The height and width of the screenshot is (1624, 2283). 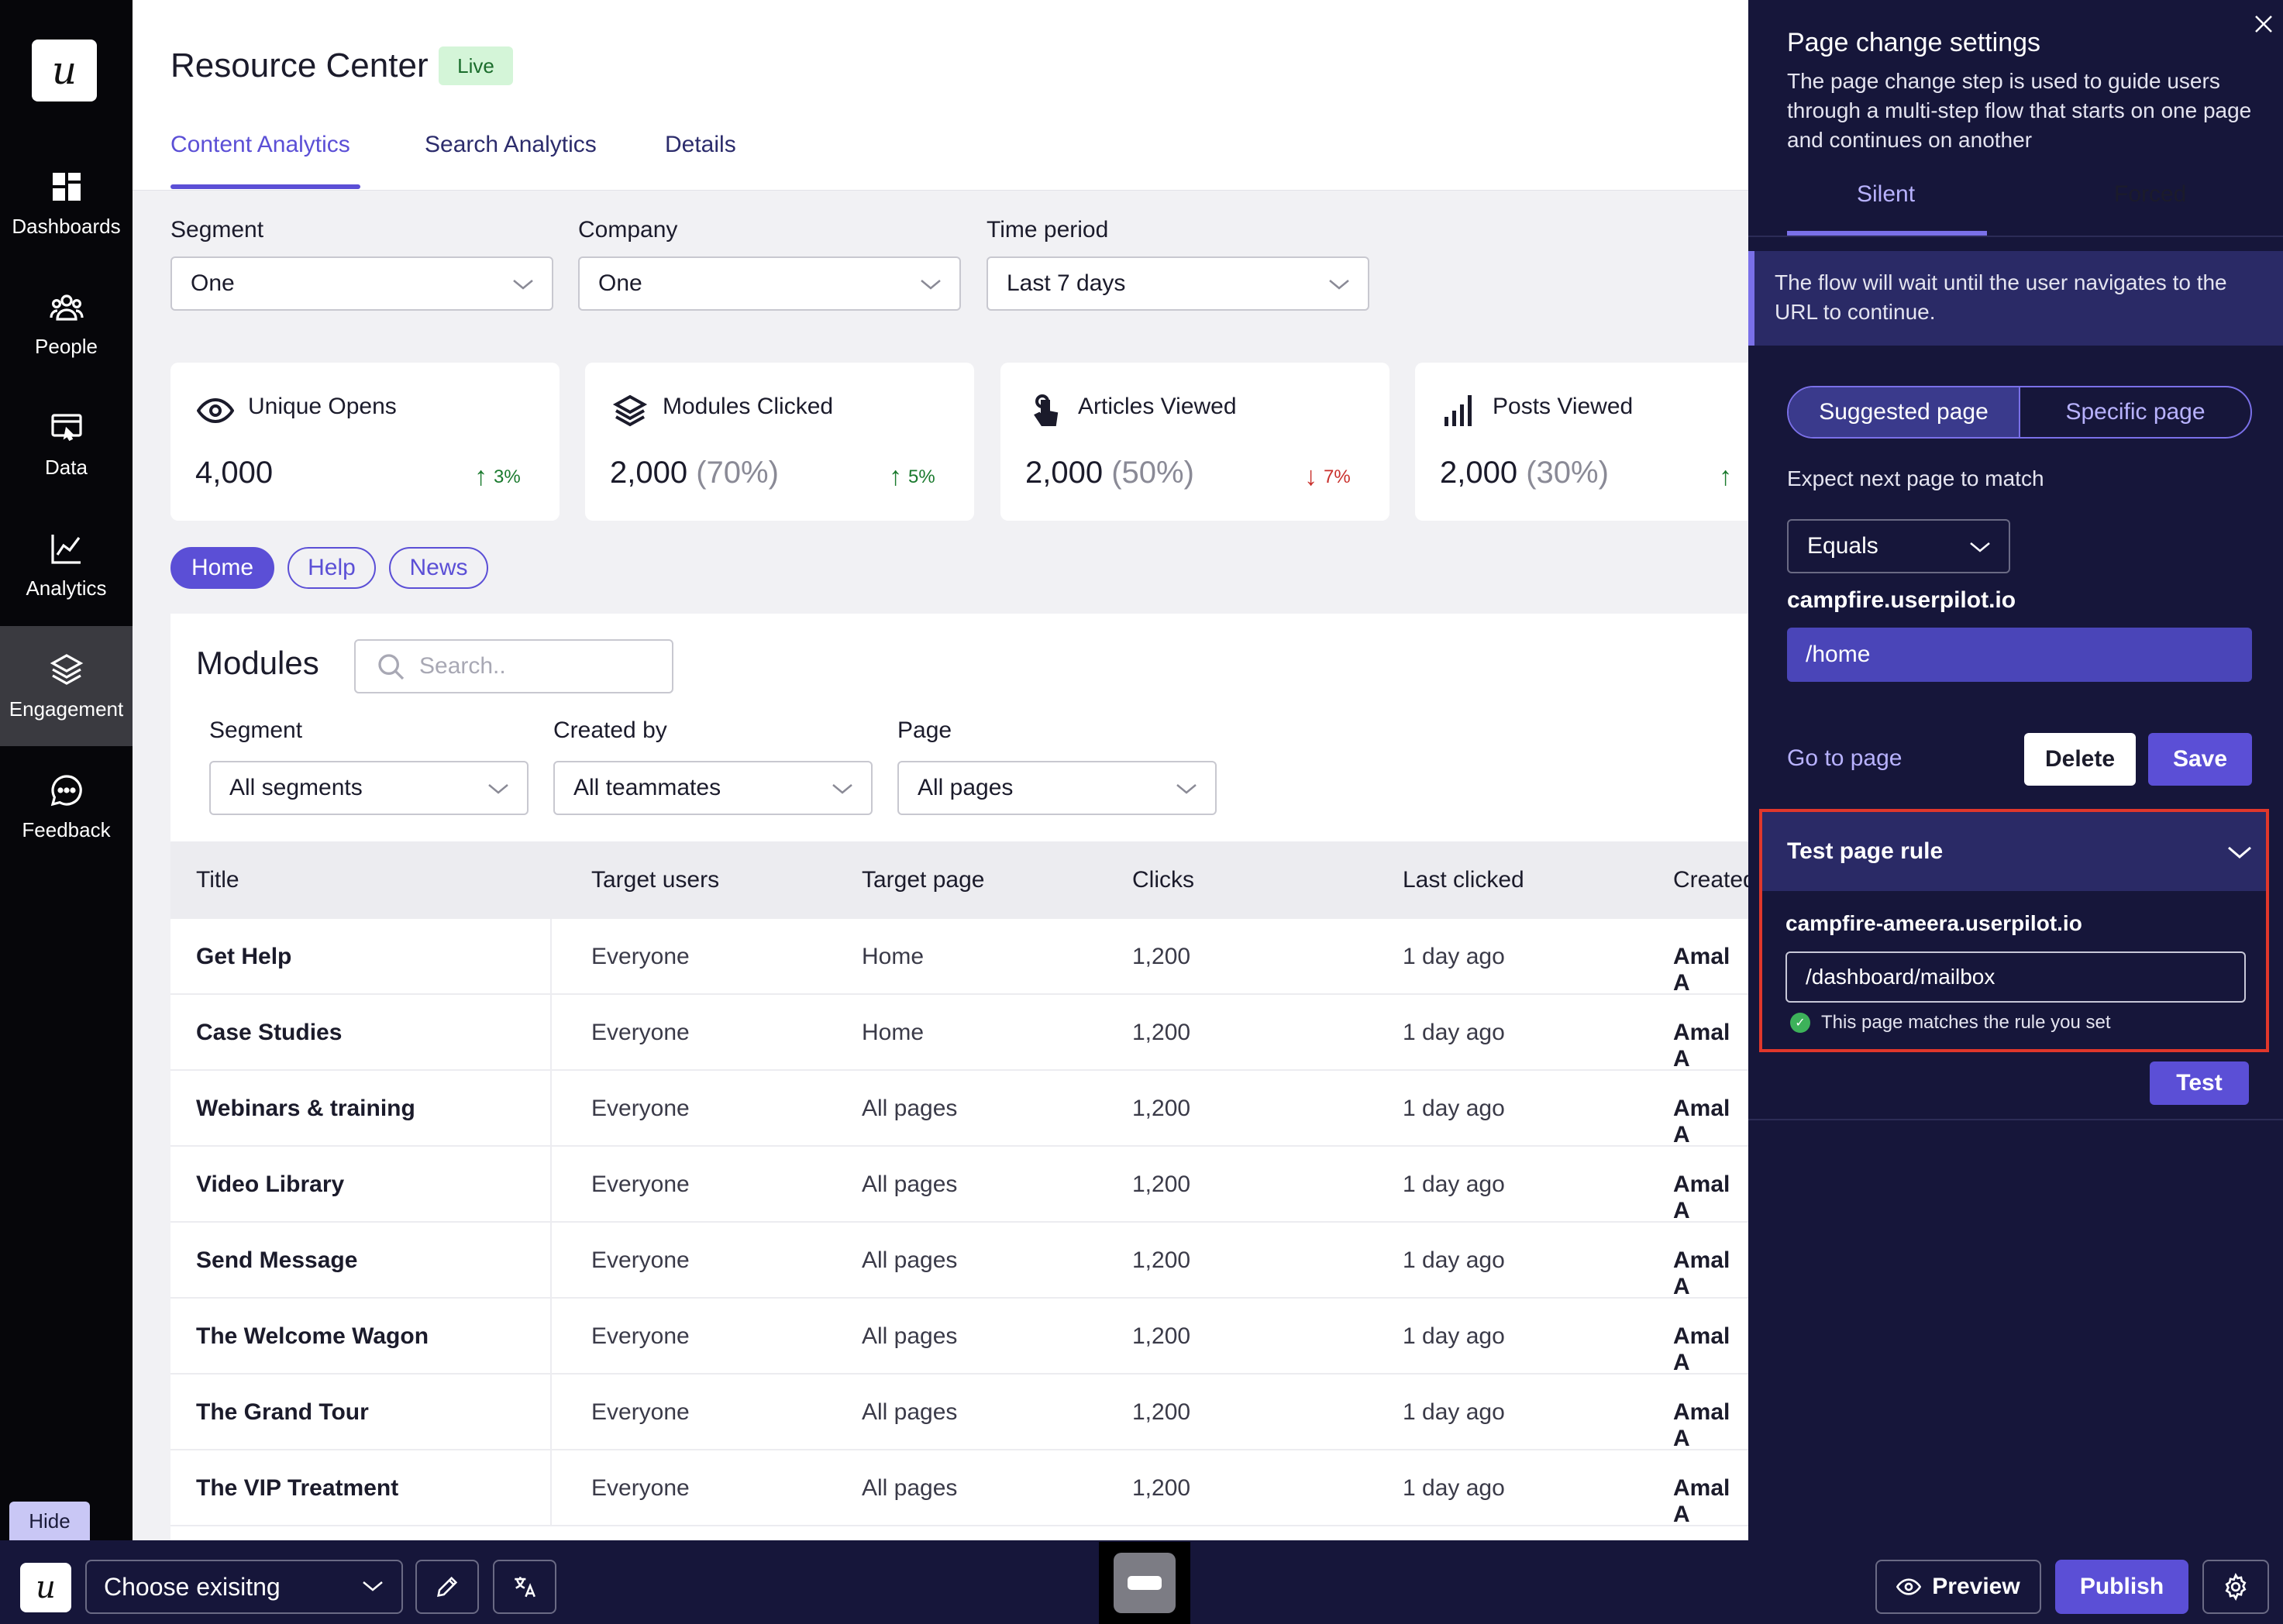 I want to click on analytics-icon, so click(x=65, y=549).